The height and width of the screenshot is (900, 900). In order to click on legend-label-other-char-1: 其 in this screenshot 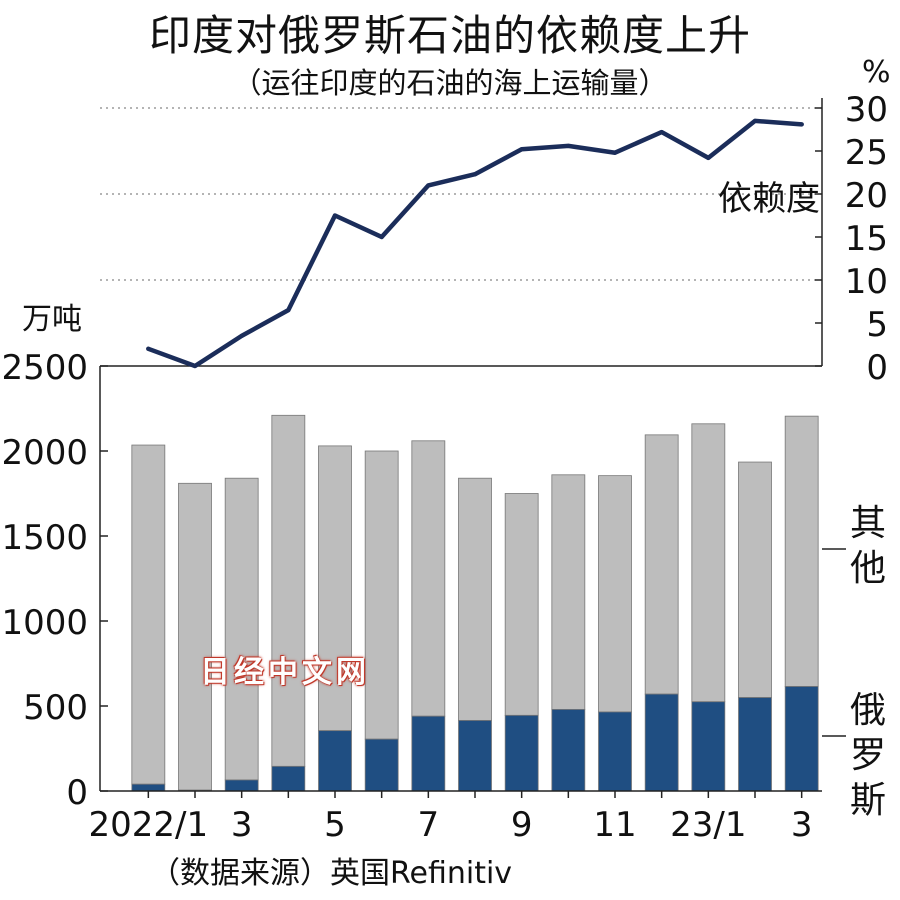, I will do `click(868, 523)`.